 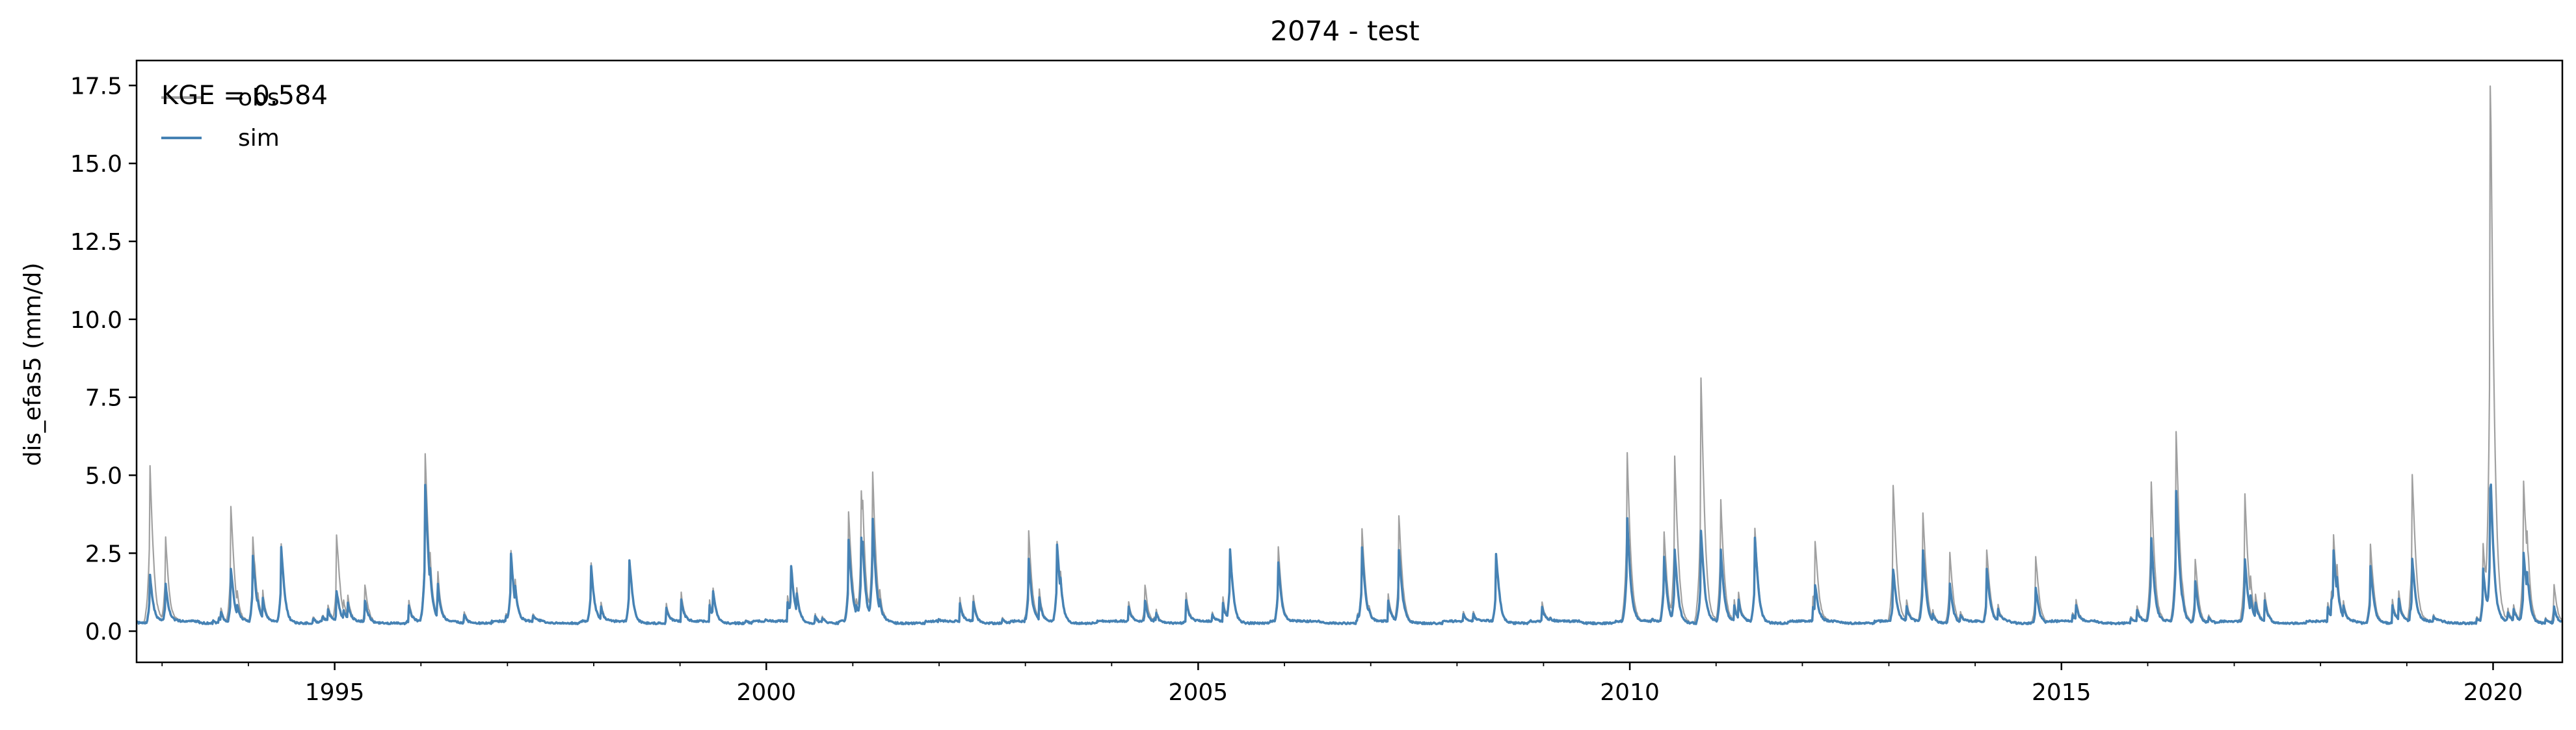 What do you see at coordinates (103, 359) in the screenshot?
I see `y-axis: 0.0 2.5 5.0 7.5 10.0 12.5 15.0 17.5` at bounding box center [103, 359].